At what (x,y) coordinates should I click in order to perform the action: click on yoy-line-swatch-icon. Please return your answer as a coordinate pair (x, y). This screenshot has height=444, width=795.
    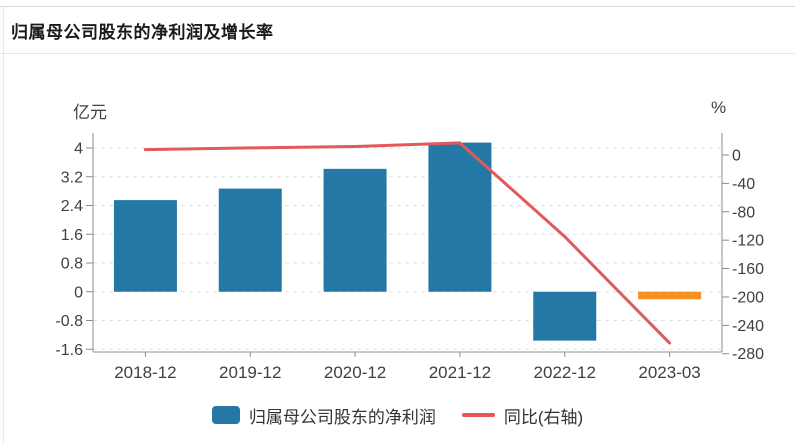
    Looking at the image, I should click on (478, 415).